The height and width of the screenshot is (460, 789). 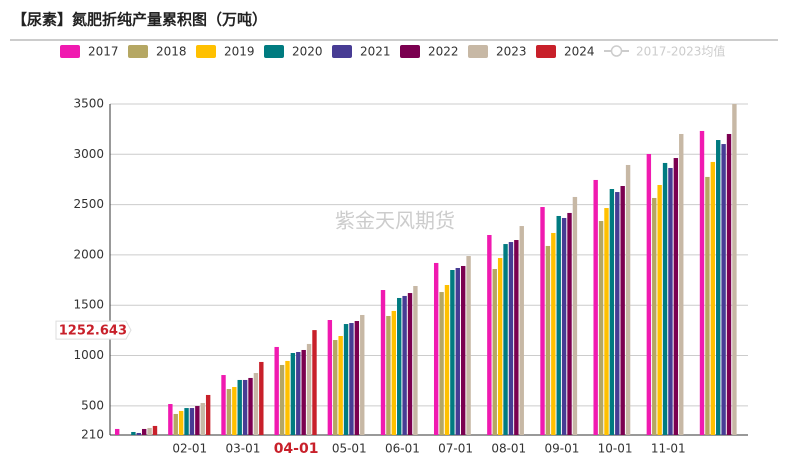 What do you see at coordinates (443, 52) in the screenshot?
I see `legend-label: 2022` at bounding box center [443, 52].